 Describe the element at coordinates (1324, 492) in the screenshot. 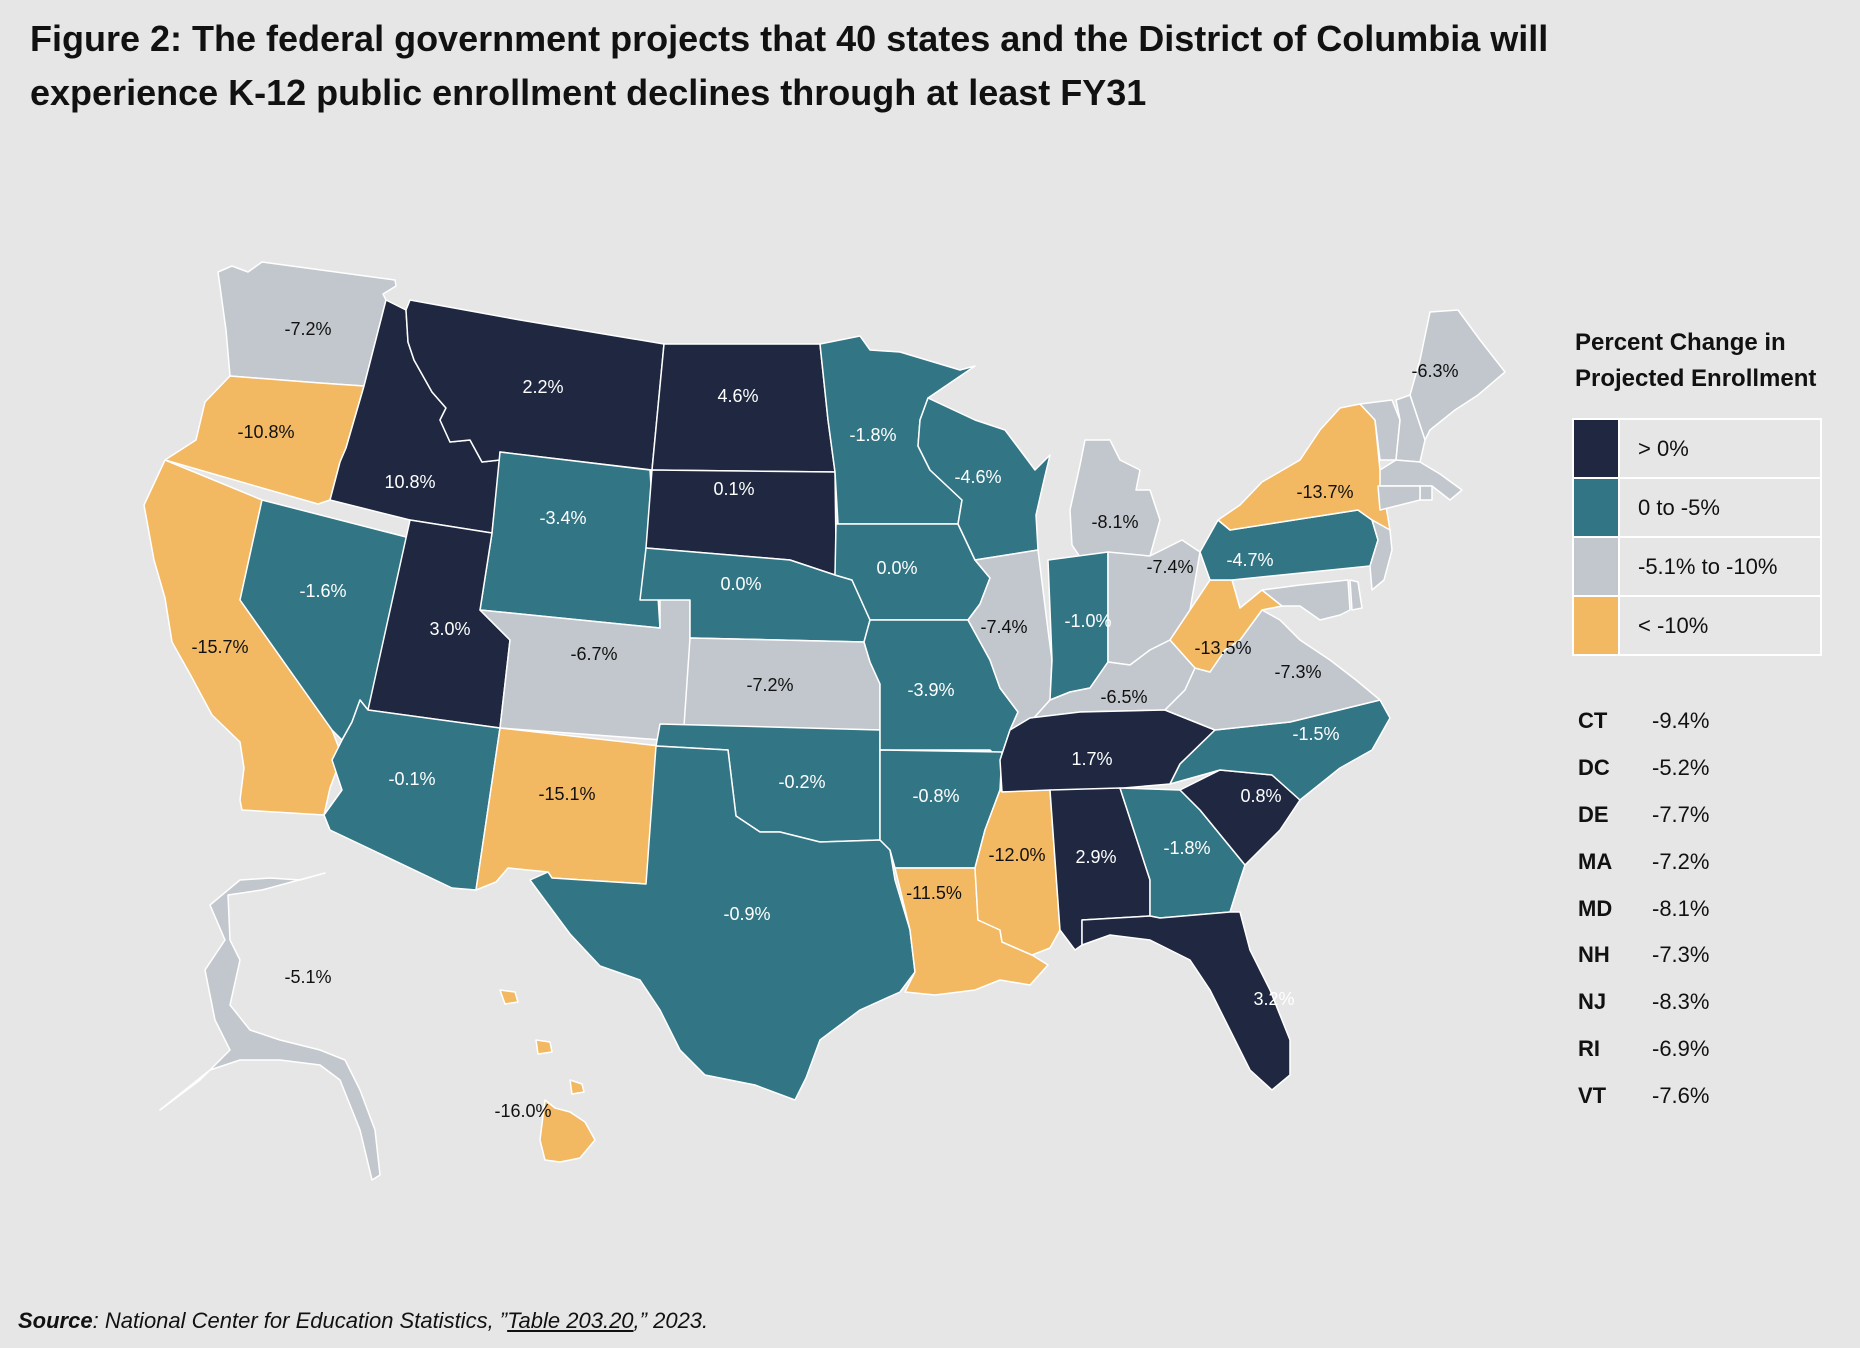

I see `state-label-ny: -13.7%` at that location.